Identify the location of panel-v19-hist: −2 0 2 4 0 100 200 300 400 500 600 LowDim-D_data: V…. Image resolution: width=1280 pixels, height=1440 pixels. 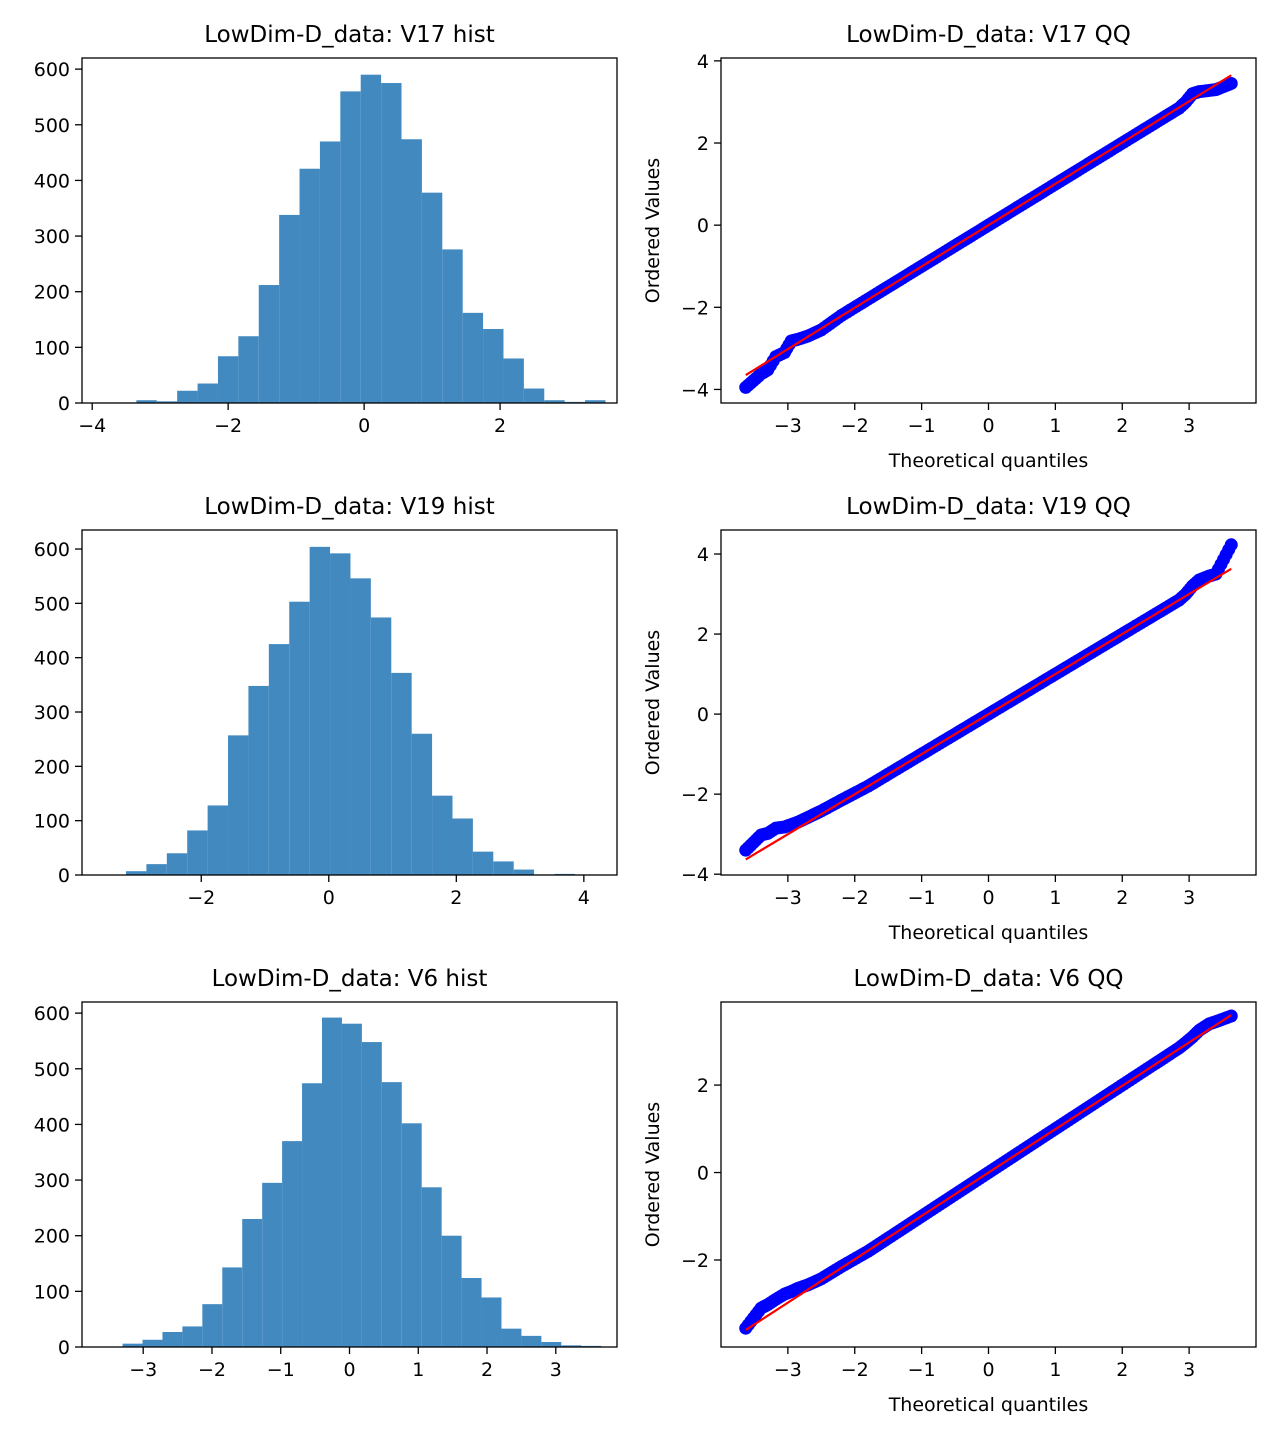
(326, 701).